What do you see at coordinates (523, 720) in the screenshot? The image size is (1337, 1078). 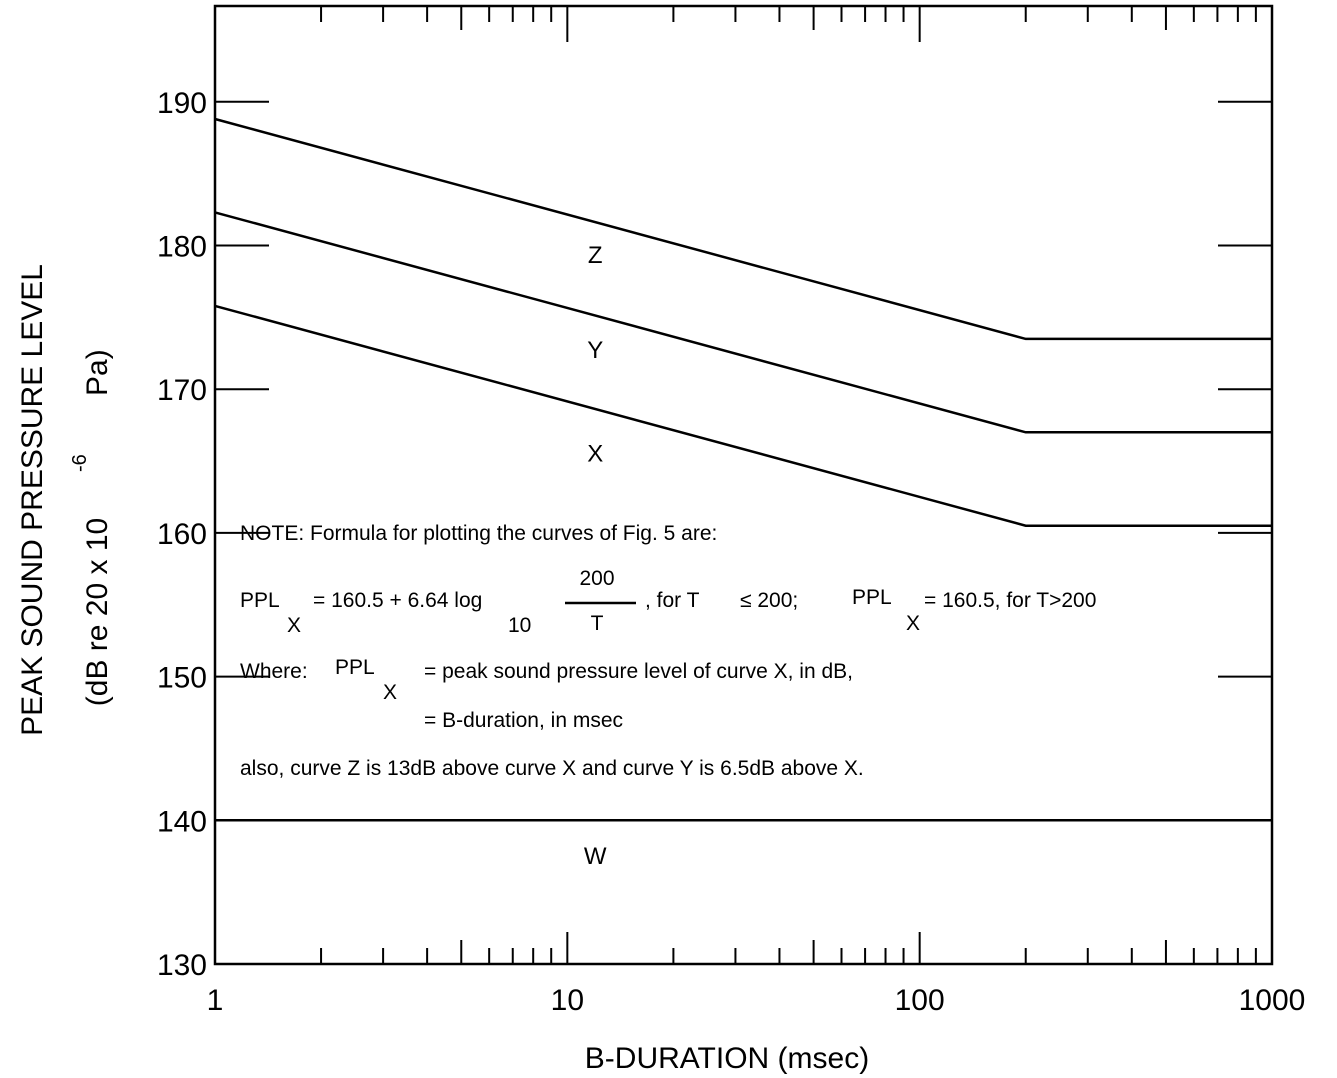 I see `note-where-def-2: = B-duration, in msec` at bounding box center [523, 720].